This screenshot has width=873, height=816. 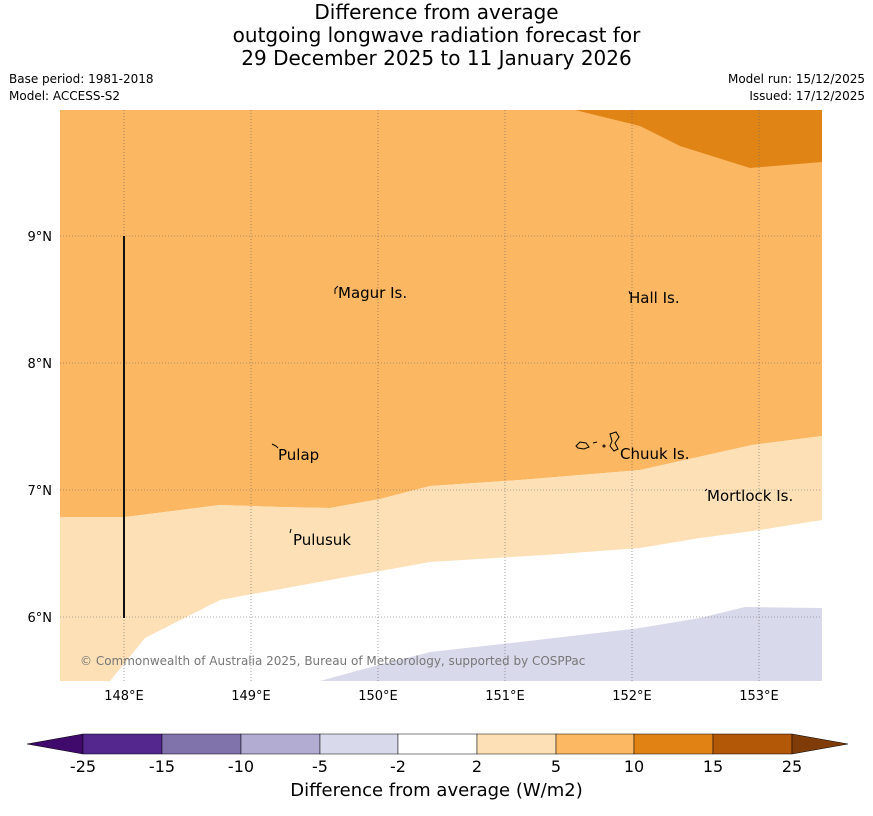 I want to click on lon-label-151: 151°E, so click(x=505, y=696).